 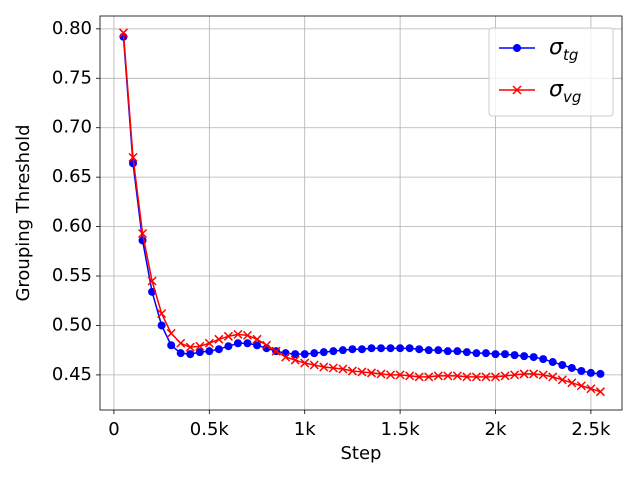 What do you see at coordinates (113, 429) in the screenshot?
I see `x-tick-label: 0` at bounding box center [113, 429].